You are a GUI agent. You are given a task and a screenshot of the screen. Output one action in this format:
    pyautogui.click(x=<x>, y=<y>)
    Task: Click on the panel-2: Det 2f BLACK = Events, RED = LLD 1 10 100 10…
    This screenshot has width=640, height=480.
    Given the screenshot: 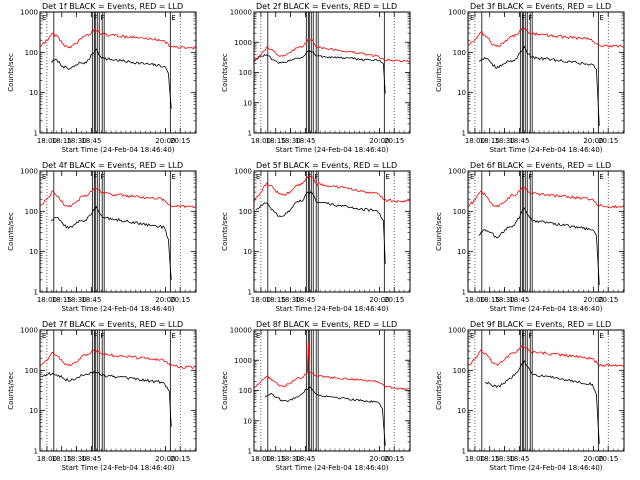 What is the action you would take?
    pyautogui.click(x=316, y=78)
    